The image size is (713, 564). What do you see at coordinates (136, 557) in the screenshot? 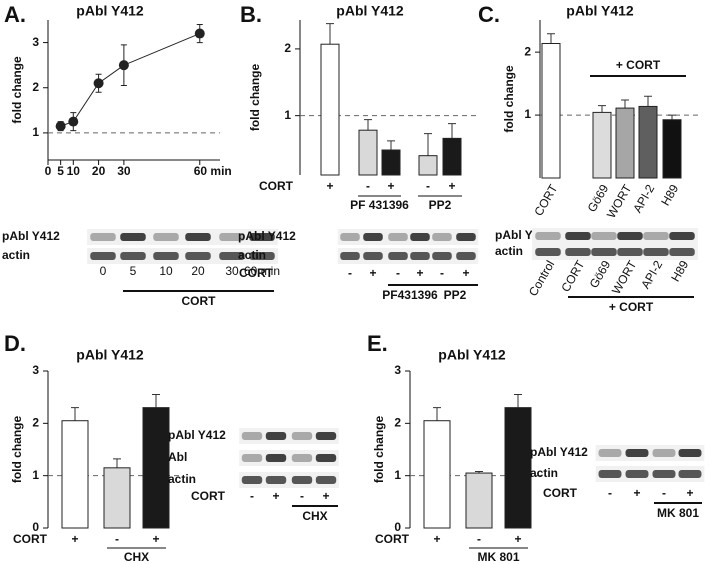
I see `group-label: CHX` at bounding box center [136, 557].